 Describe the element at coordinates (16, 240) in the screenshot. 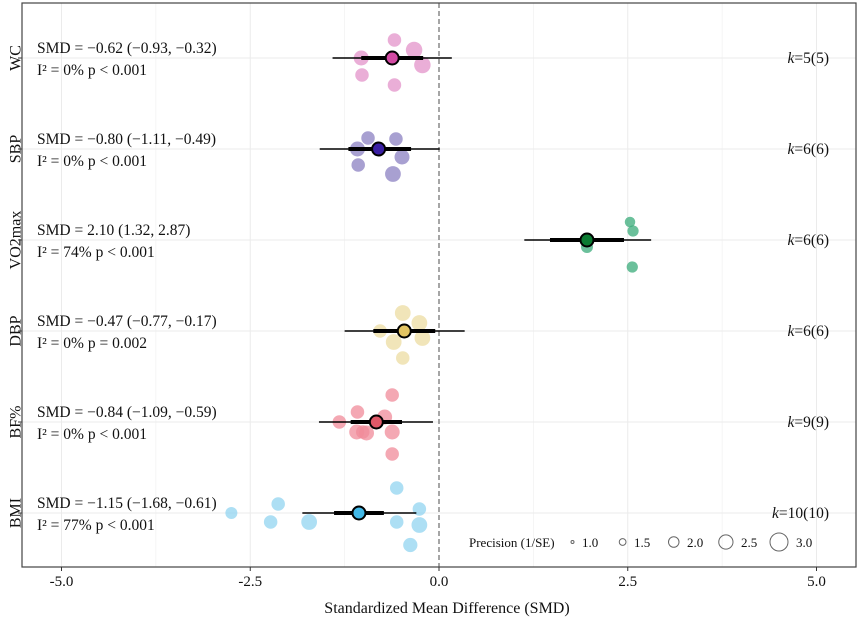

I see `y-tick-label: VO2max` at that location.